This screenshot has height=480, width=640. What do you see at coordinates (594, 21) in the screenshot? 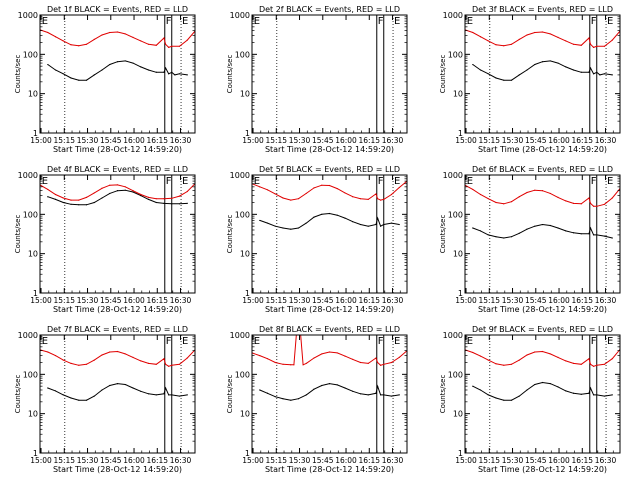
I see `f-marker-label: F` at bounding box center [594, 21].